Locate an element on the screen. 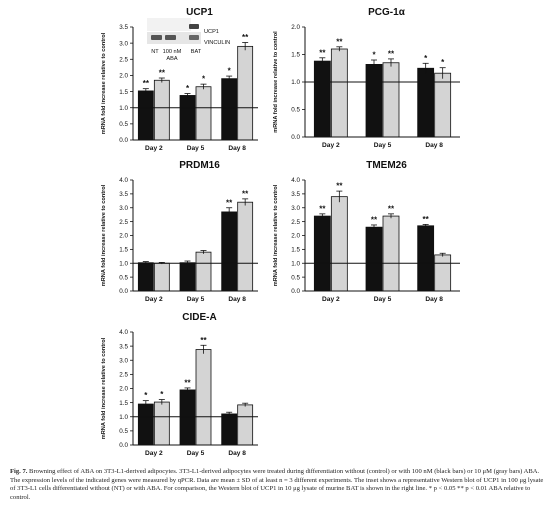  chart-title: PRDM16 is located at coordinates (199, 165).